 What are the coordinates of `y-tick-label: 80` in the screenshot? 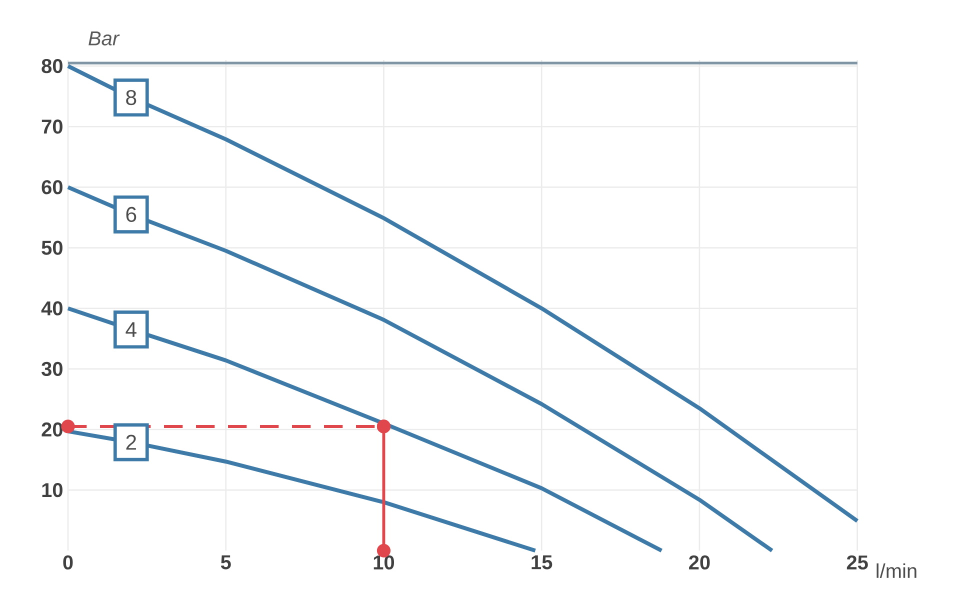 It's located at (52, 66).